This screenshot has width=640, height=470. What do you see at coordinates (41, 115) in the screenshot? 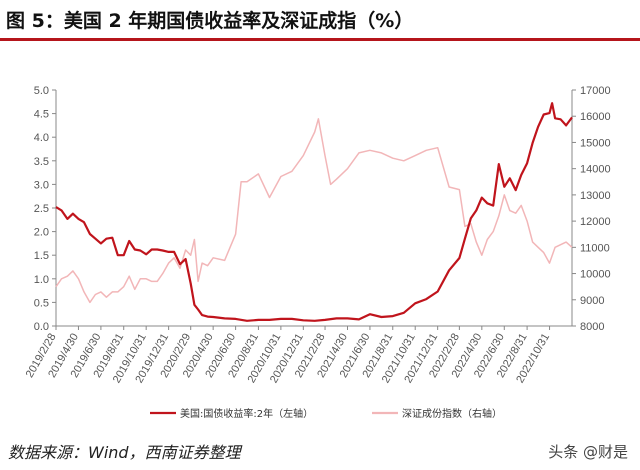
I see `y-left-tick-label: 4.5` at bounding box center [41, 115].